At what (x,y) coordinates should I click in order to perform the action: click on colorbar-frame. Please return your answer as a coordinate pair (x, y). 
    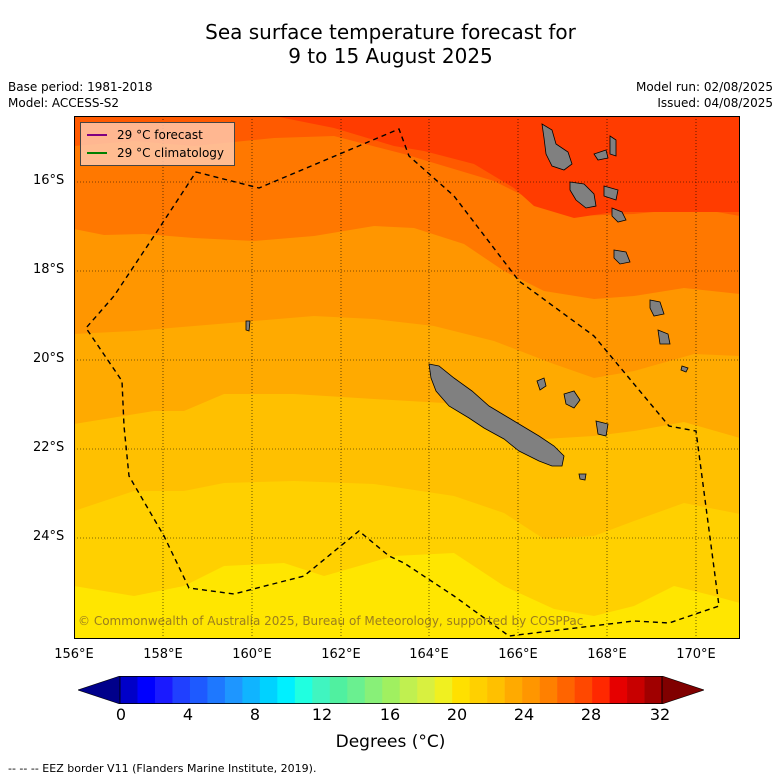
    Looking at the image, I should click on (391, 690).